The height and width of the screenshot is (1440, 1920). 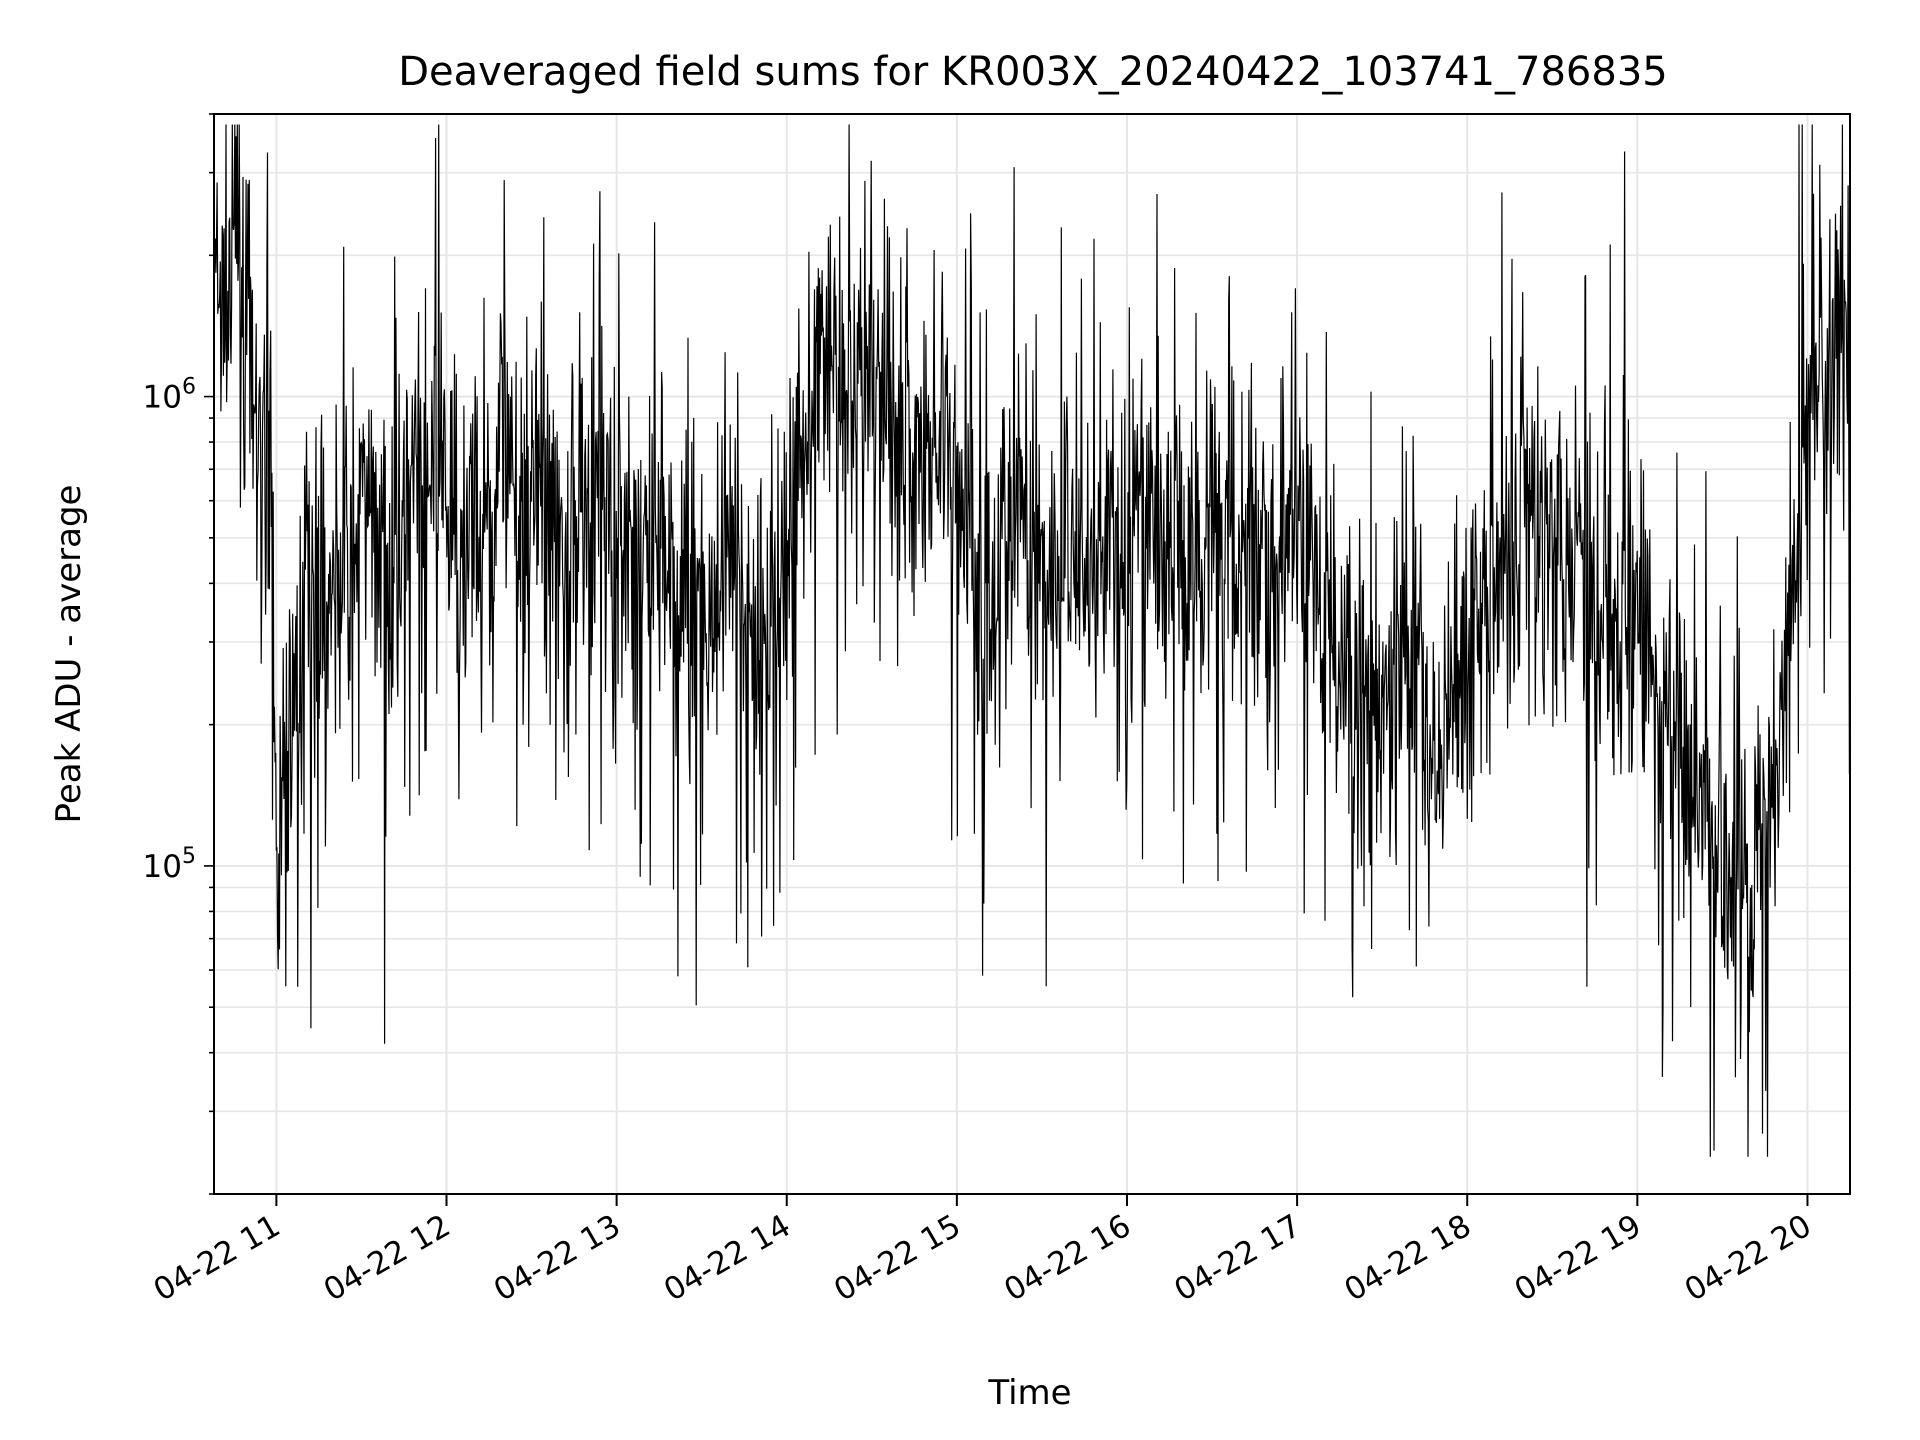 What do you see at coordinates (169, 395) in the screenshot?
I see `y-tick-label: 10⁶` at bounding box center [169, 395].